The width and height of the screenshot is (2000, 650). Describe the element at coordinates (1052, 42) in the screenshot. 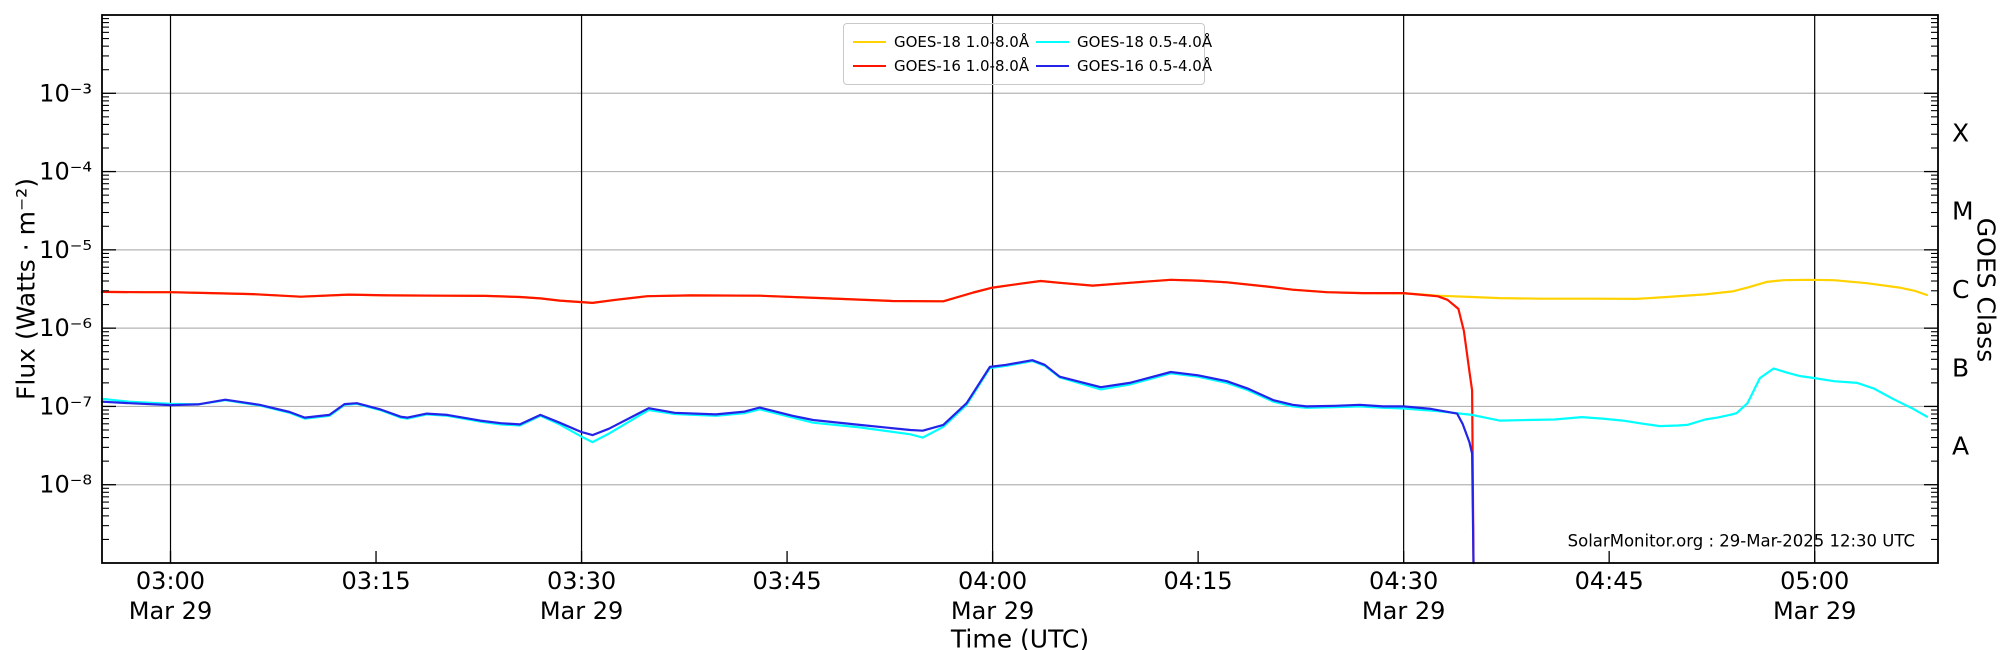

I see `goes18-short-line-swatch` at that location.